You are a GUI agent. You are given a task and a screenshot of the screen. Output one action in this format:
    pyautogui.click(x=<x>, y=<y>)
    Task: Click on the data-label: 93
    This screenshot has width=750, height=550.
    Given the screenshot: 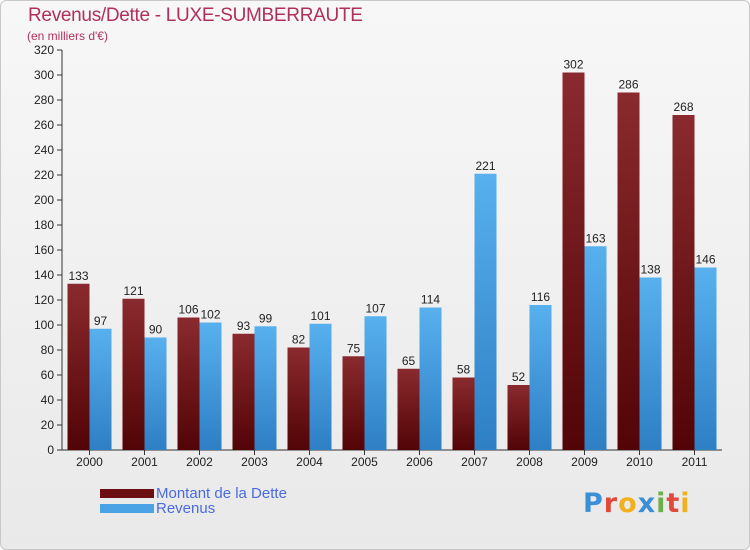 What is the action you would take?
    pyautogui.click(x=244, y=326)
    